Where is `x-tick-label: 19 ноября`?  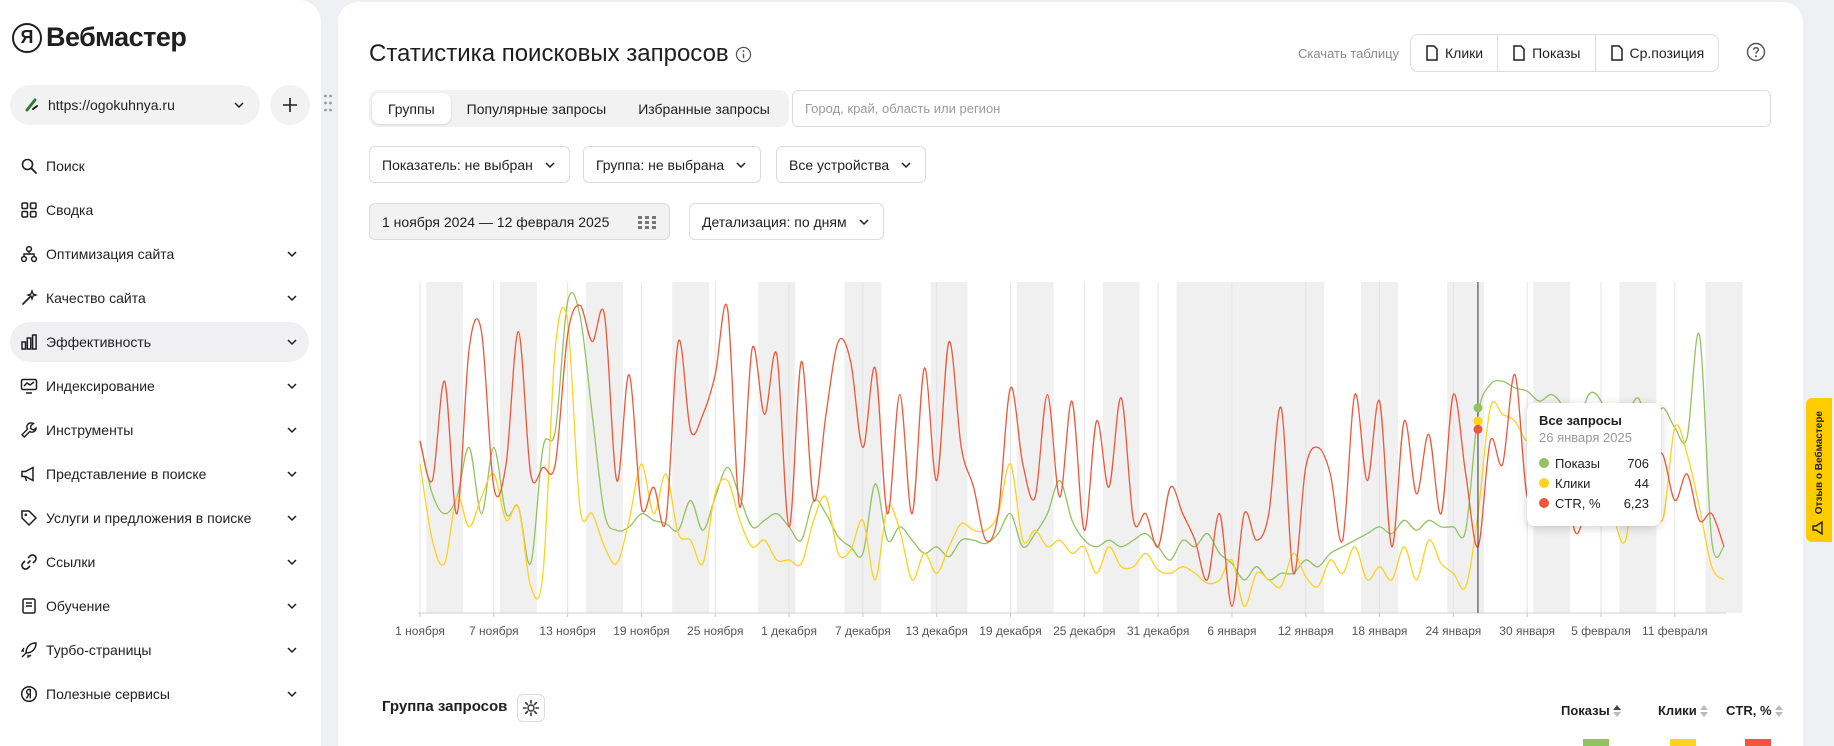 x-tick-label: 19 ноября is located at coordinates (641, 631).